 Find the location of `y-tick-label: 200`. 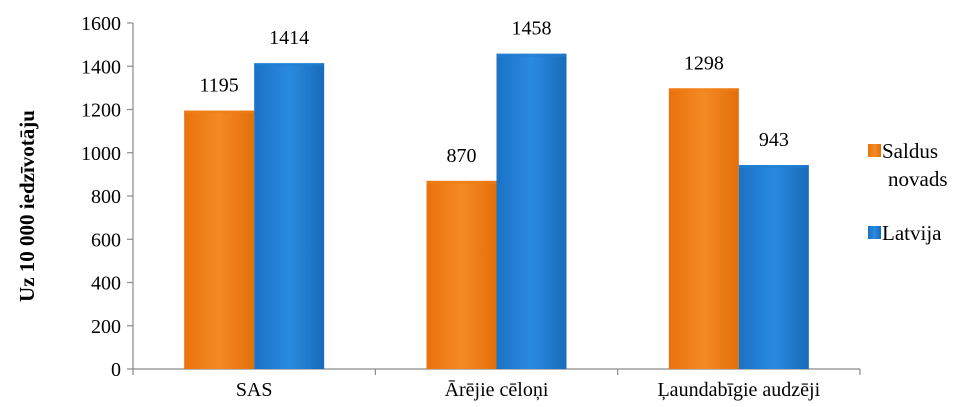

y-tick-label: 200 is located at coordinates (106, 327).